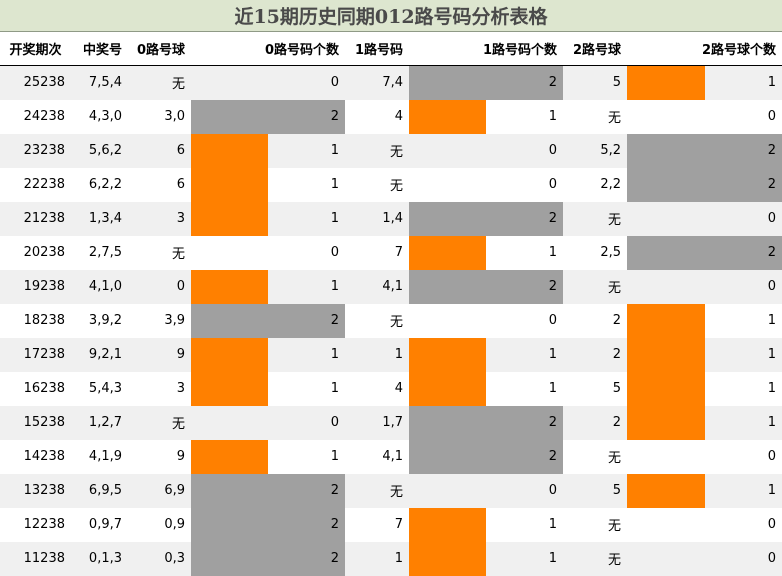  What do you see at coordinates (391, 49) in the screenshot?
I see `header-row: 开奖期次 中奖号 0路号球 0路号码个数 1路号码 1路号码个数 2路号球 2路号球个数` at bounding box center [391, 49].